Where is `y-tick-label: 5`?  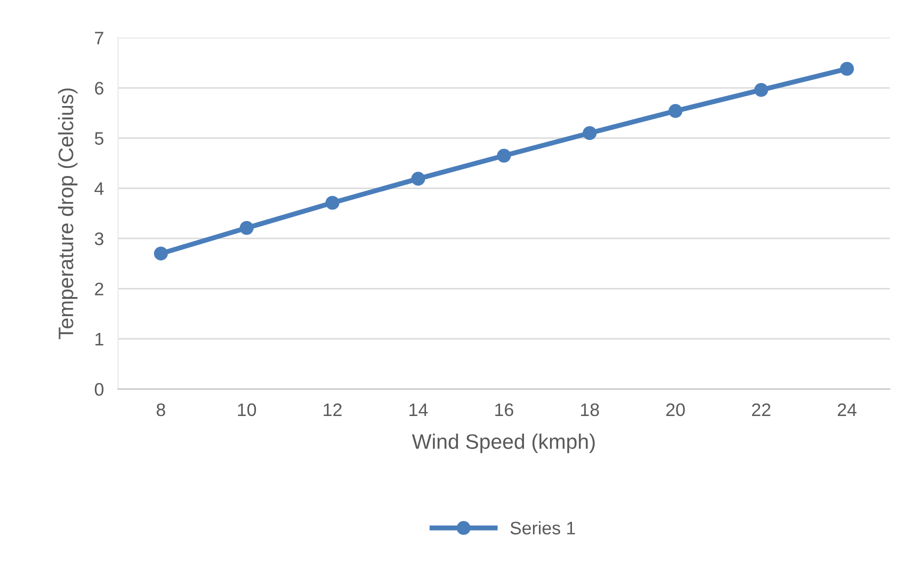 y-tick-label: 5 is located at coordinates (99, 138).